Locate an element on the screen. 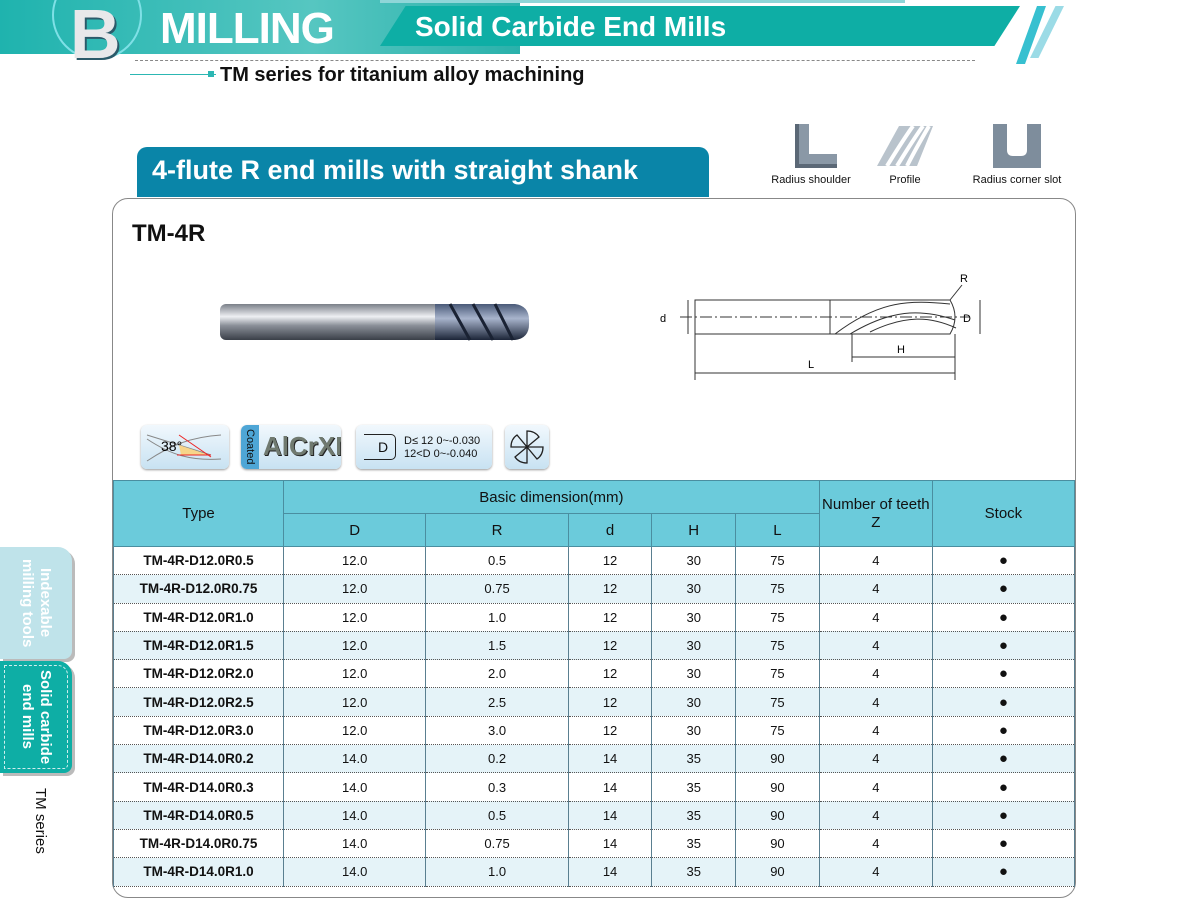 This screenshot has width=1186, height=898. cell-type: TM-4R-D12.0R0.75 is located at coordinates (198, 589).